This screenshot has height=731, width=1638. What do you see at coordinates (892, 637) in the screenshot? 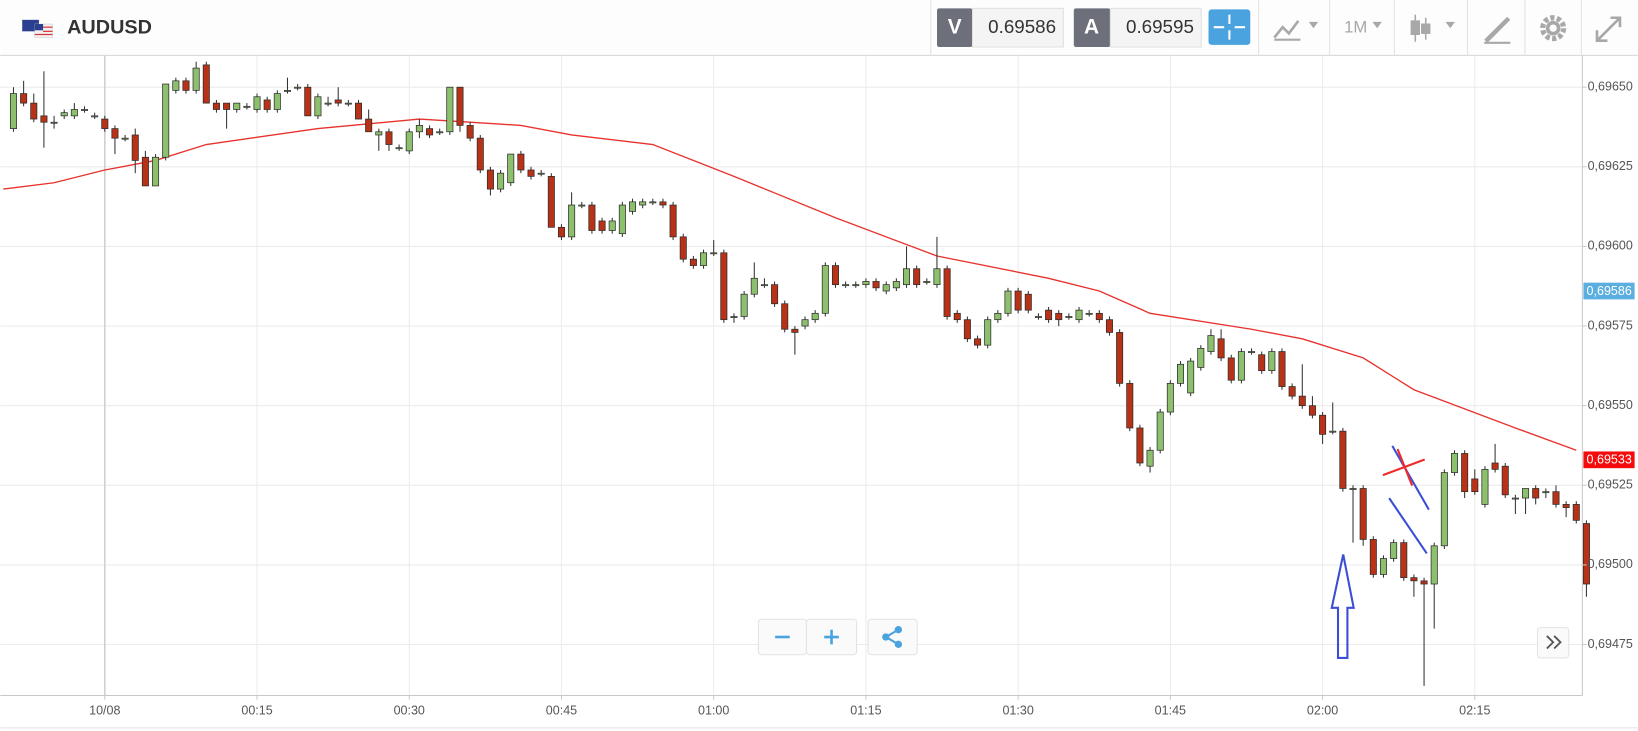
I see `share-button` at bounding box center [892, 637].